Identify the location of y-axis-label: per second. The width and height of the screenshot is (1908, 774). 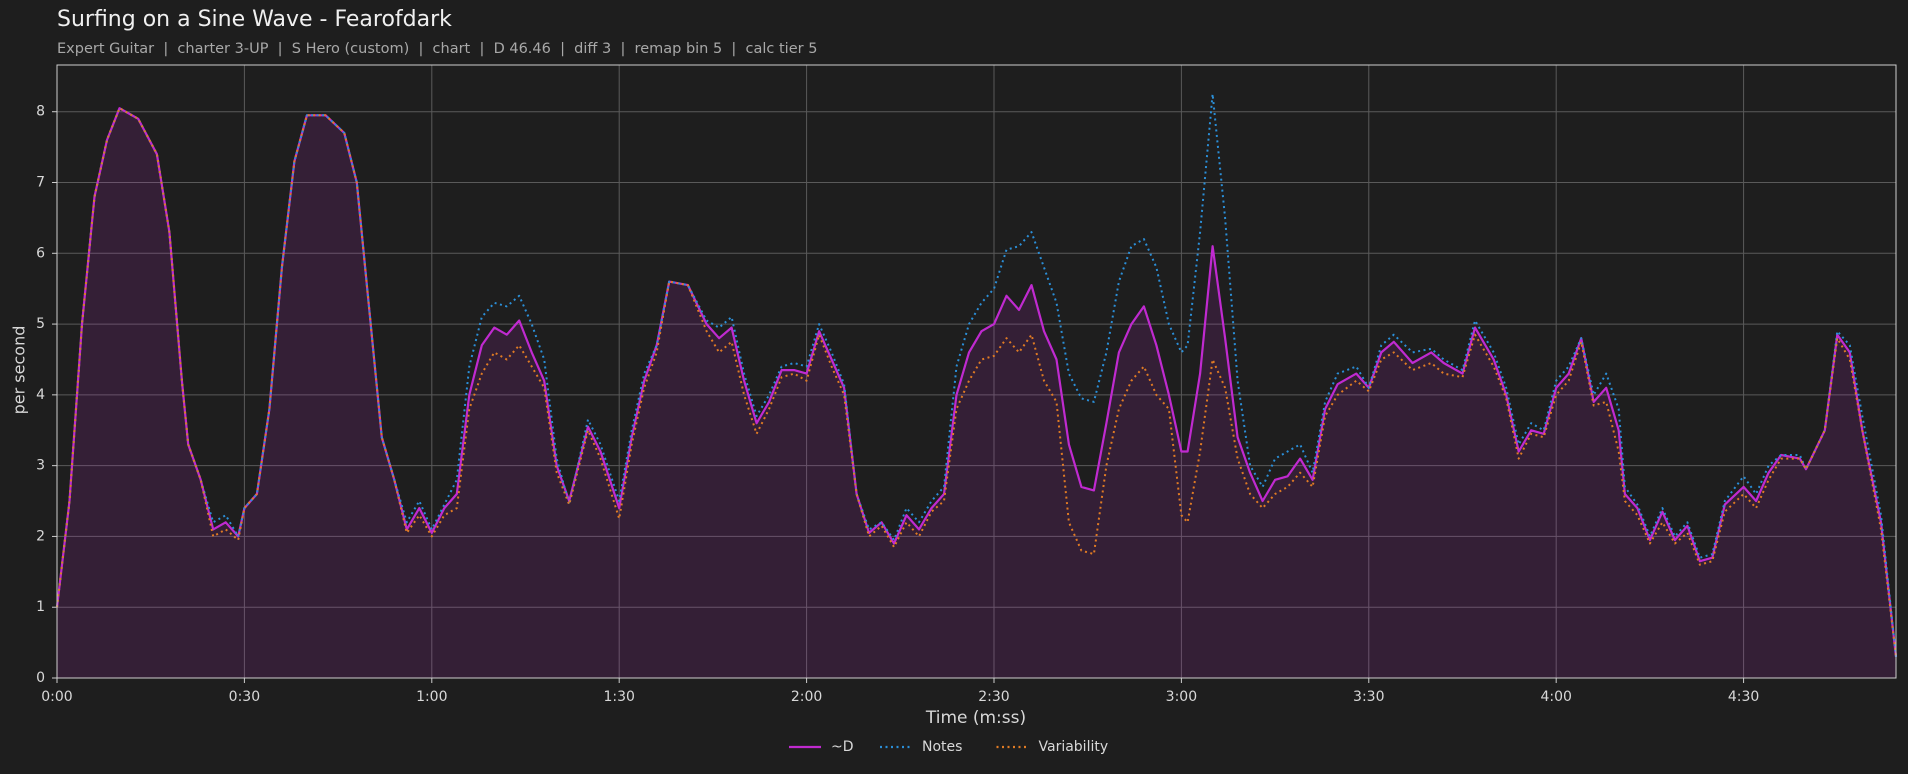
(19, 370).